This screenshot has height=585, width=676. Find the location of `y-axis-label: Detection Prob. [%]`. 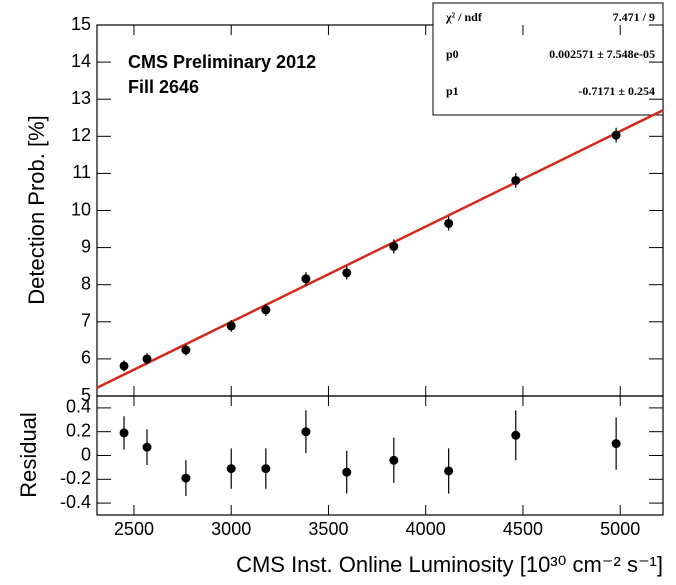

y-axis-label: Detection Prob. [%] is located at coordinates (36, 210).